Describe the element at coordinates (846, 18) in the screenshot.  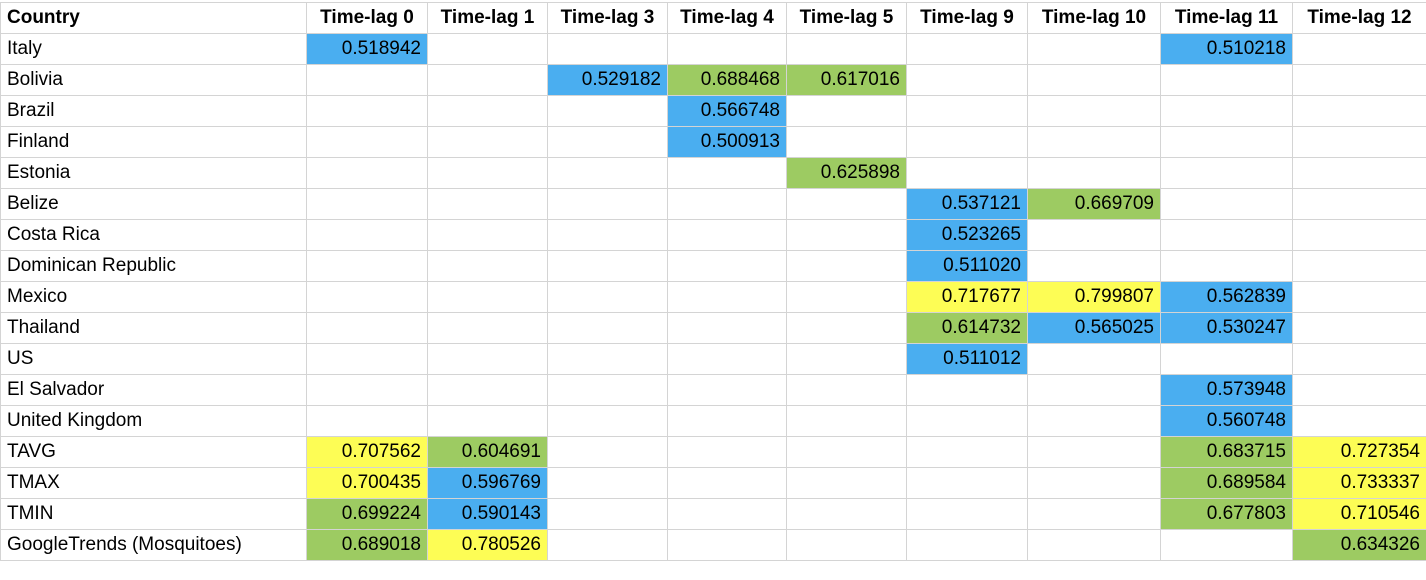
I see `column-header-time-lag-5: Time-lag 5` at that location.